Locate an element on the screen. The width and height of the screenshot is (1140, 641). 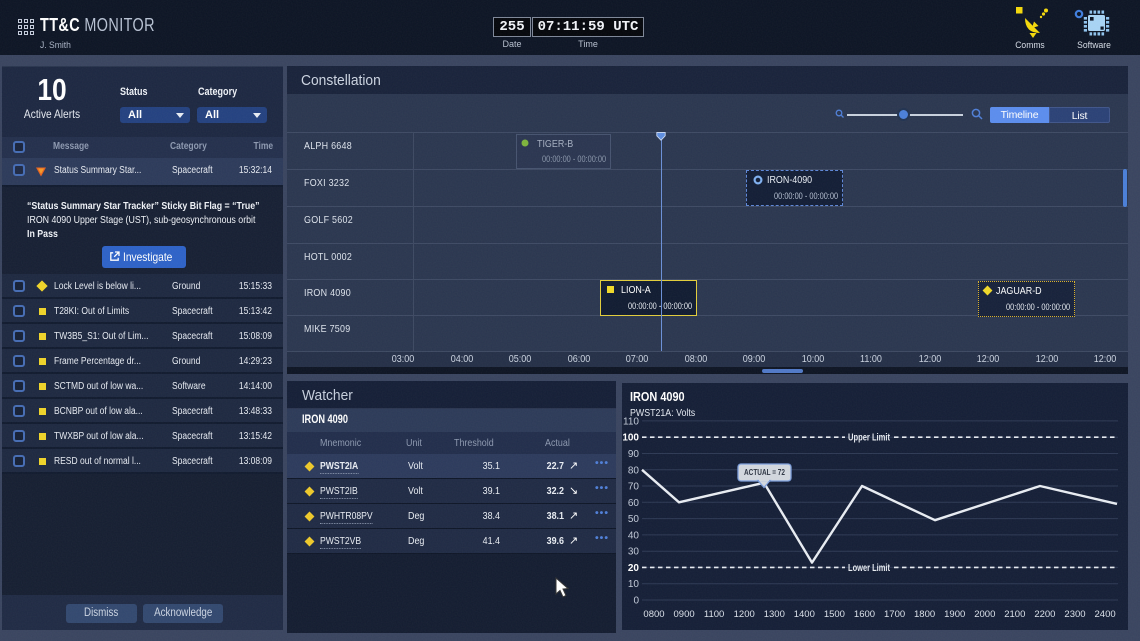
svg-text: 110 is located at coordinates (631, 421).